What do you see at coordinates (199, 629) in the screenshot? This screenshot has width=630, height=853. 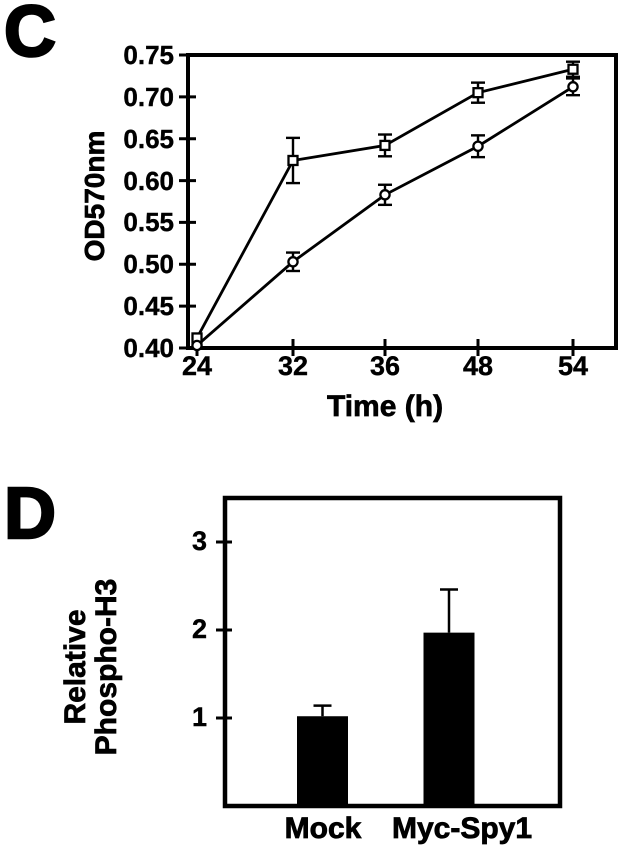 I see `bar-chart-y-tick-label: 2` at bounding box center [199, 629].